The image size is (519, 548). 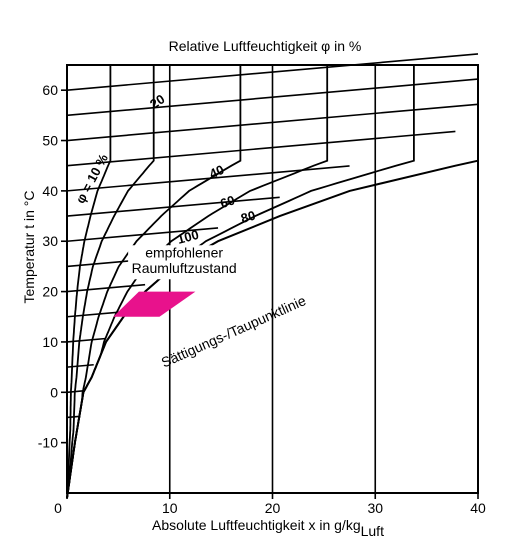 What do you see at coordinates (50, 292) in the screenshot?
I see `y-tick-label-20: 20` at bounding box center [50, 292].